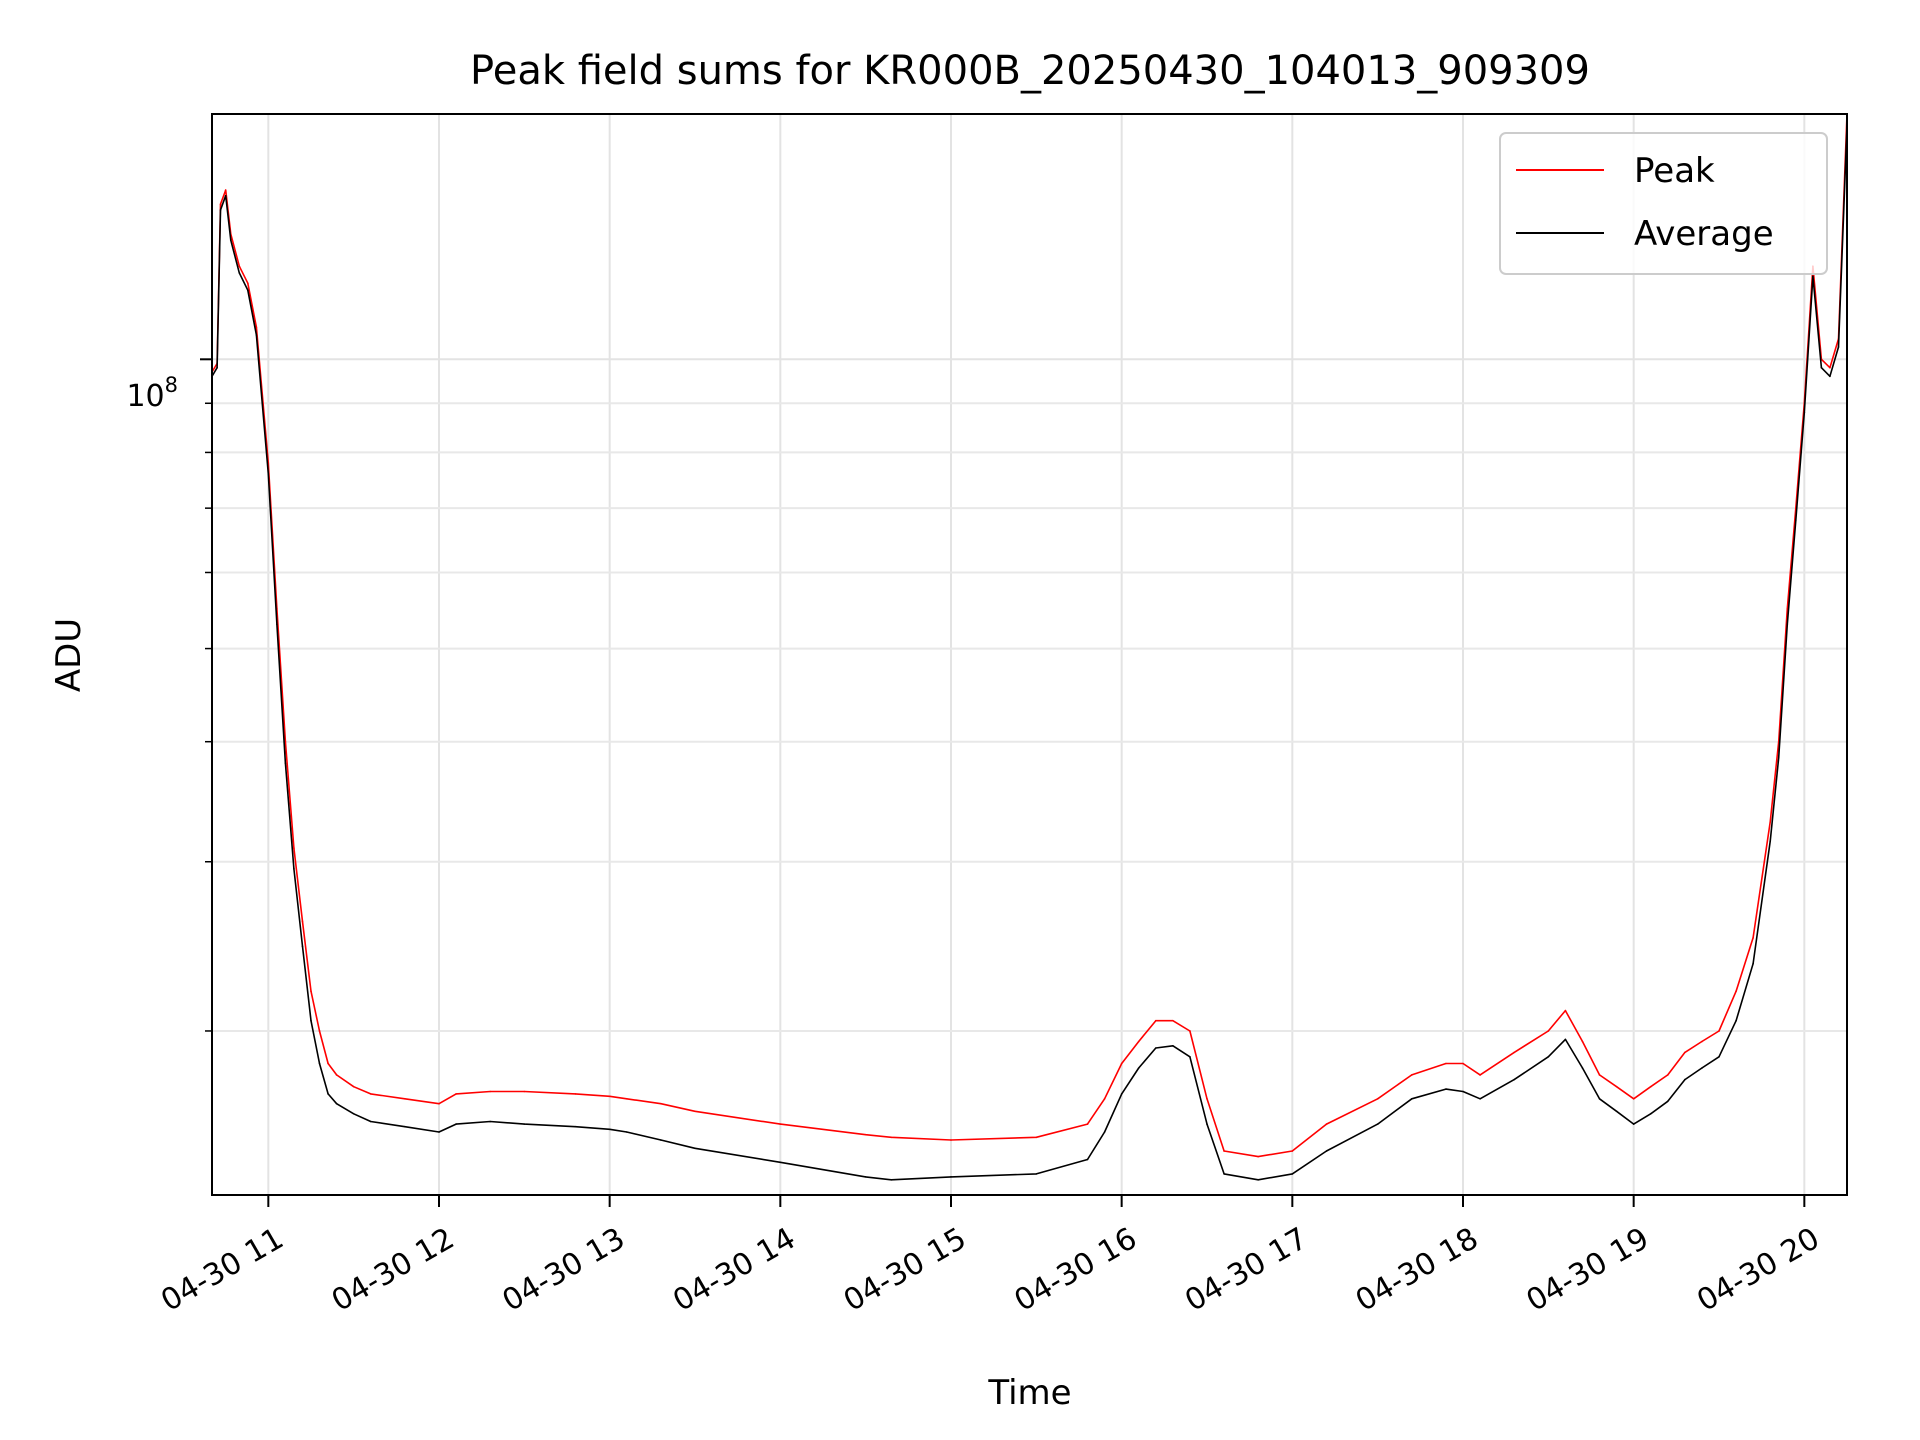 This screenshot has height=1440, width=1920. Describe the element at coordinates (1029, 1393) in the screenshot. I see `x-axis-label: Time` at that location.